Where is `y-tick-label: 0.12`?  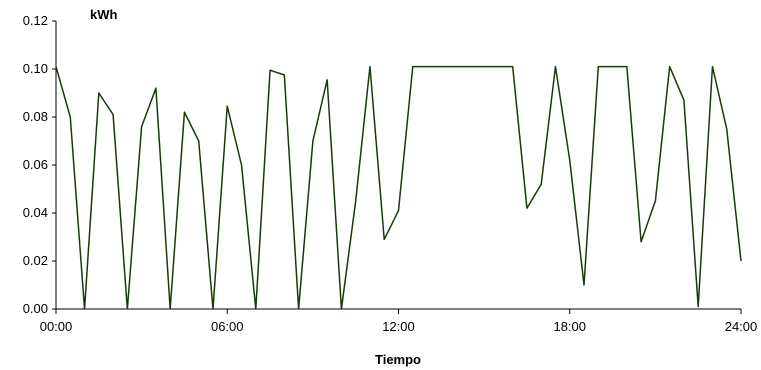
y-tick-label: 0.12 is located at coordinates (35, 20).